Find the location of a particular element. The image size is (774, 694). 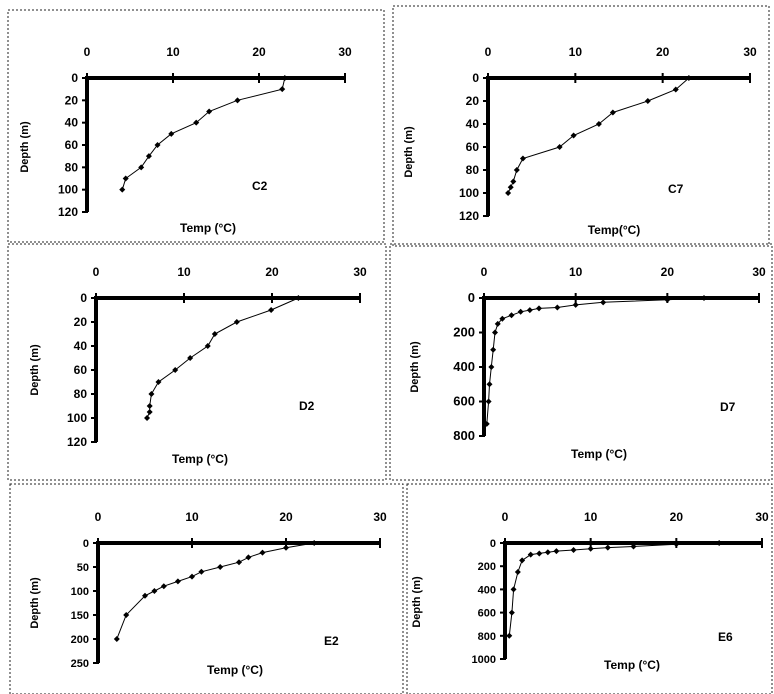

panel-label: D2 is located at coordinates (307, 406).